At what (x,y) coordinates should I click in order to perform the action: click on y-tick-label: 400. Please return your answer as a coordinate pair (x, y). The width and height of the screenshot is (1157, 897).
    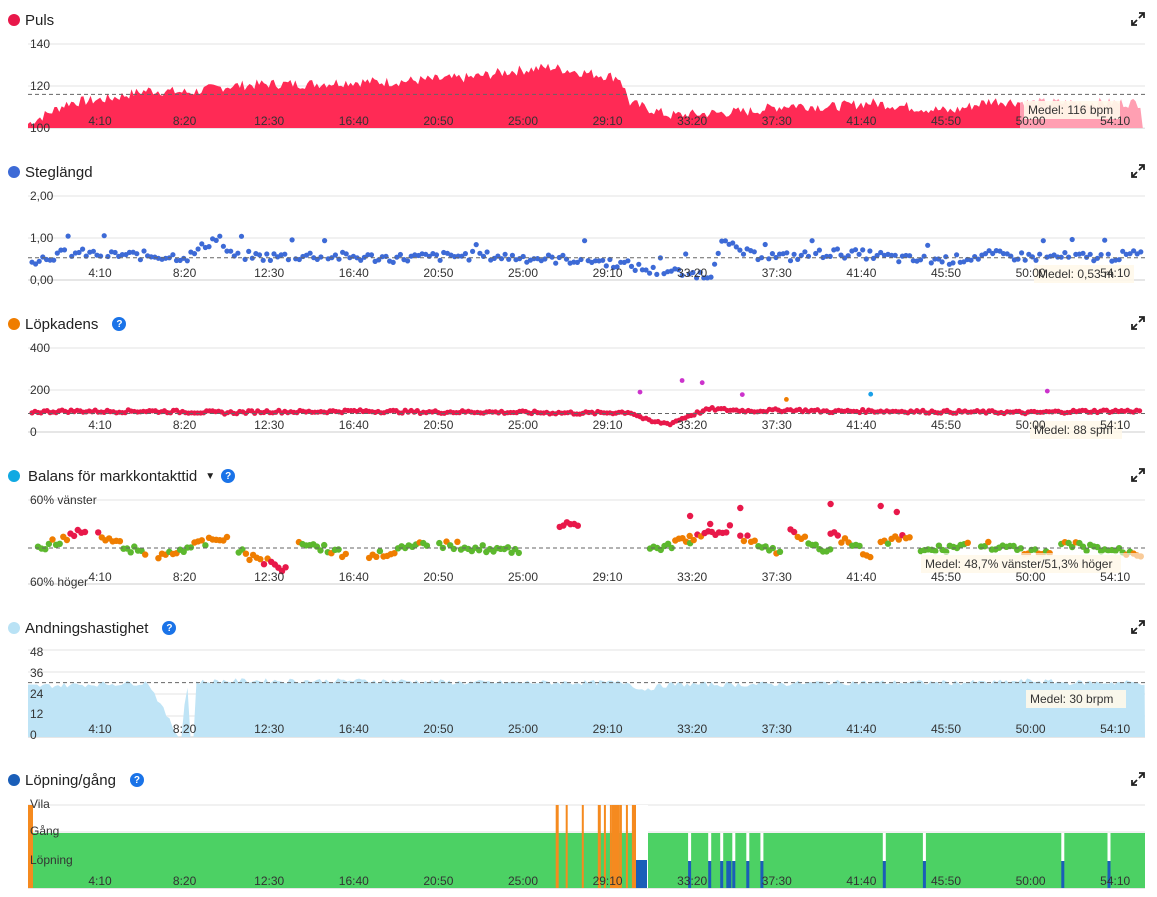
    Looking at the image, I should click on (40, 348).